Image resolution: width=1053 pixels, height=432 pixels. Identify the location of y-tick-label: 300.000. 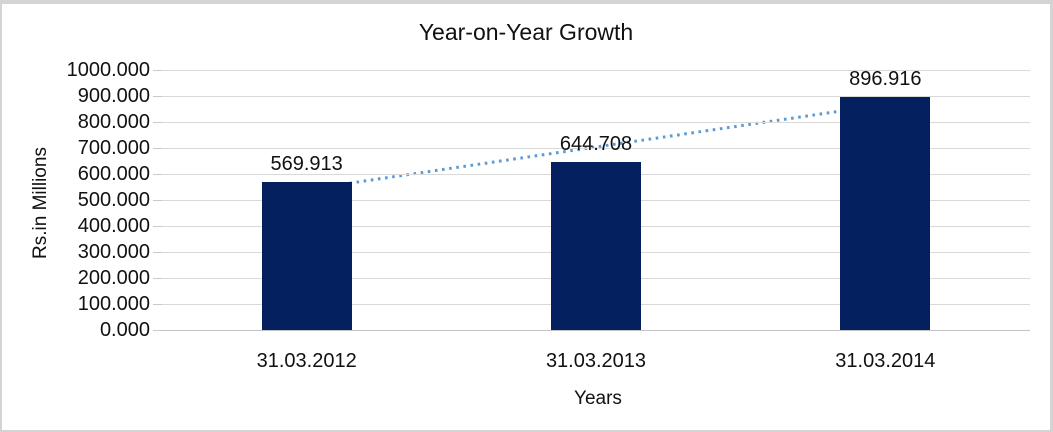
(113, 252).